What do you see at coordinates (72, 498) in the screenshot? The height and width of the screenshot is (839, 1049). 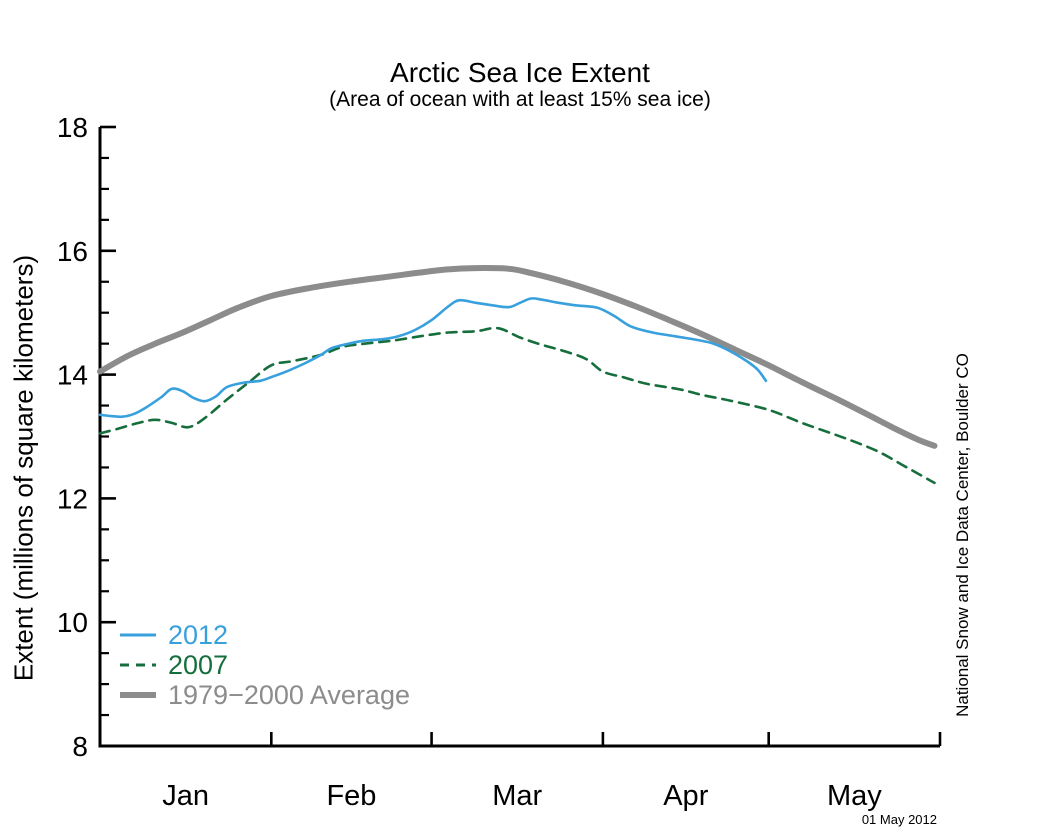 I see `svg-text: 12` at bounding box center [72, 498].